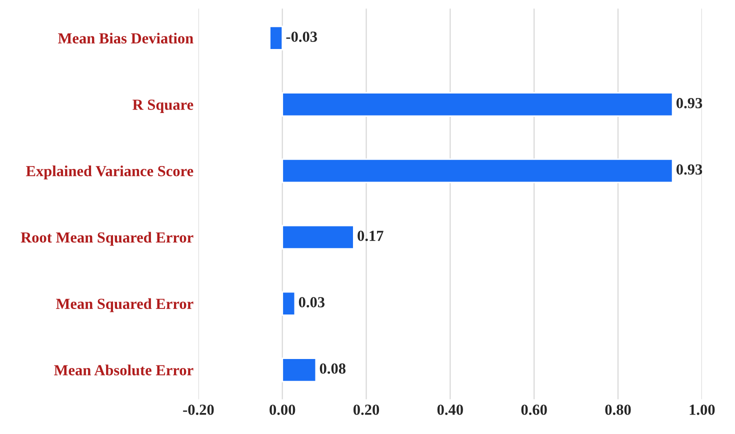 The height and width of the screenshot is (434, 735). What do you see at coordinates (198, 409) in the screenshot?
I see `x-tick-label: -0.20` at bounding box center [198, 409].